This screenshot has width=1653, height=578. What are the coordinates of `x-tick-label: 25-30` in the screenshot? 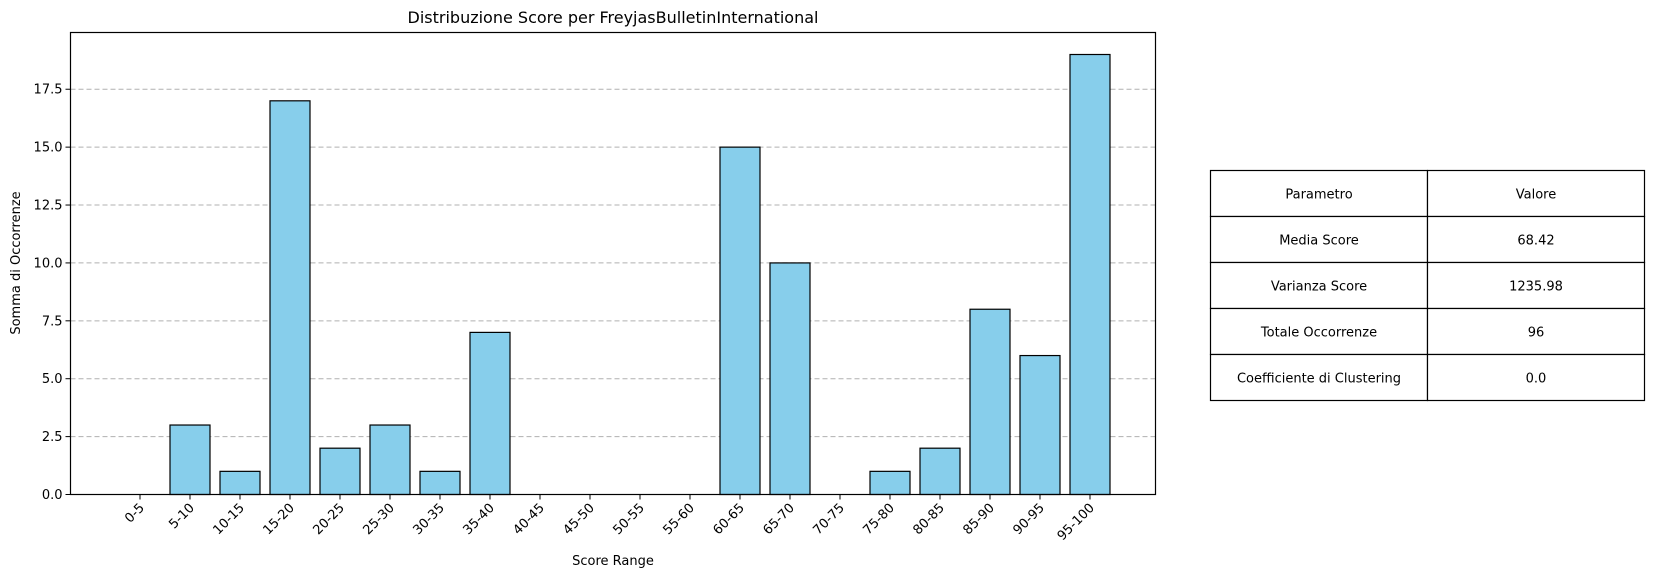 It's located at (379, 519).